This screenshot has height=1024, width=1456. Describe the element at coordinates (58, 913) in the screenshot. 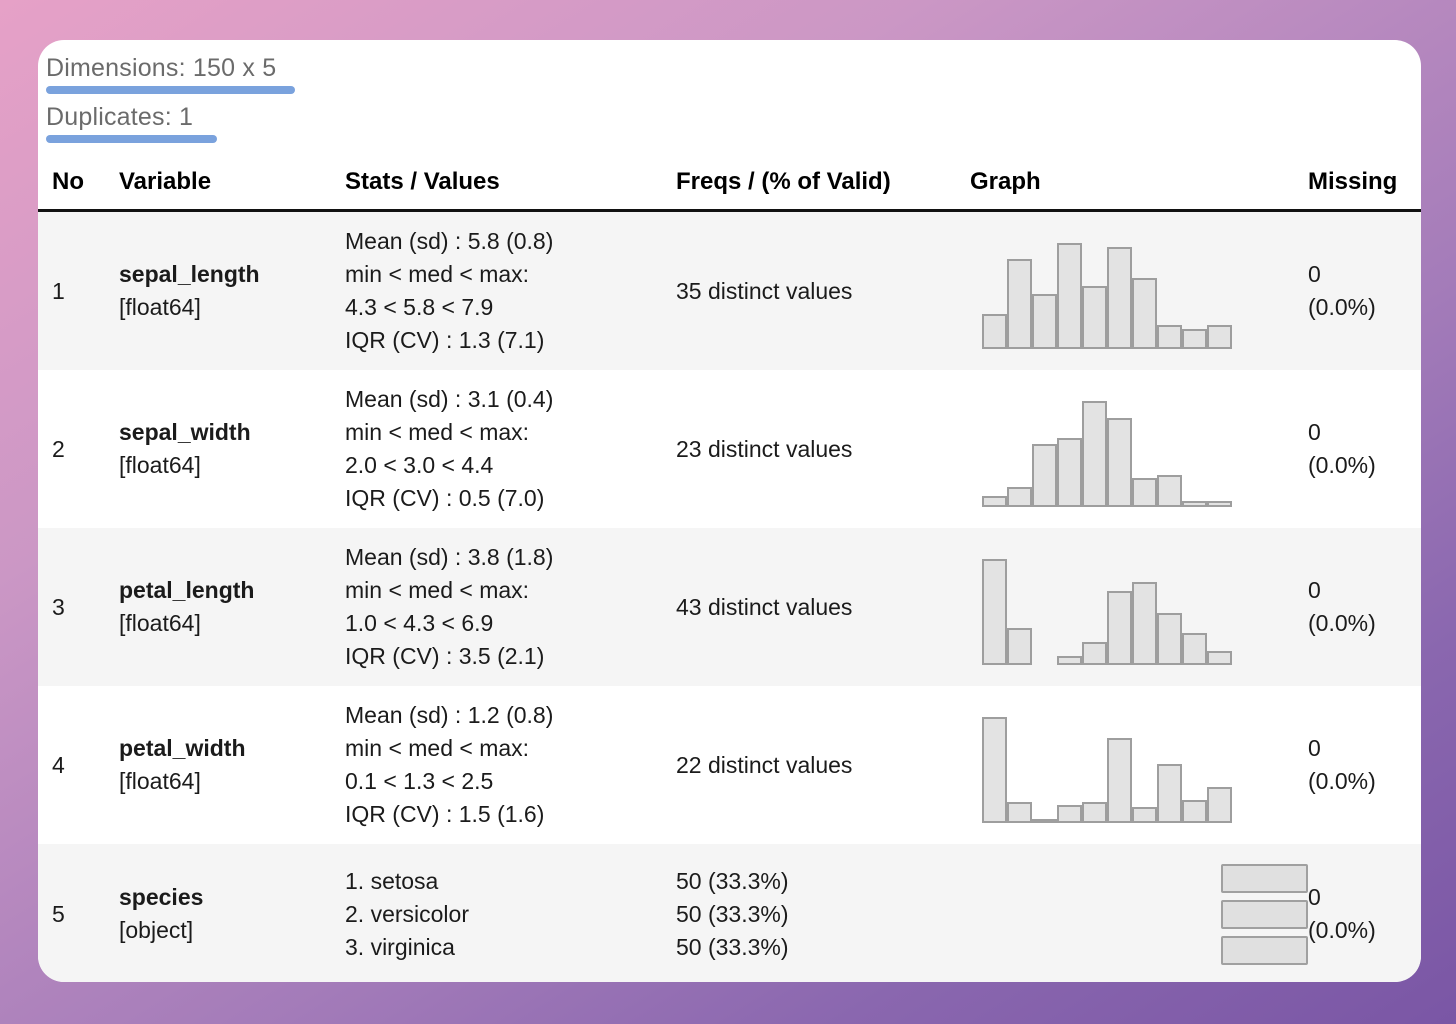

I see `row-number: 5` at that location.